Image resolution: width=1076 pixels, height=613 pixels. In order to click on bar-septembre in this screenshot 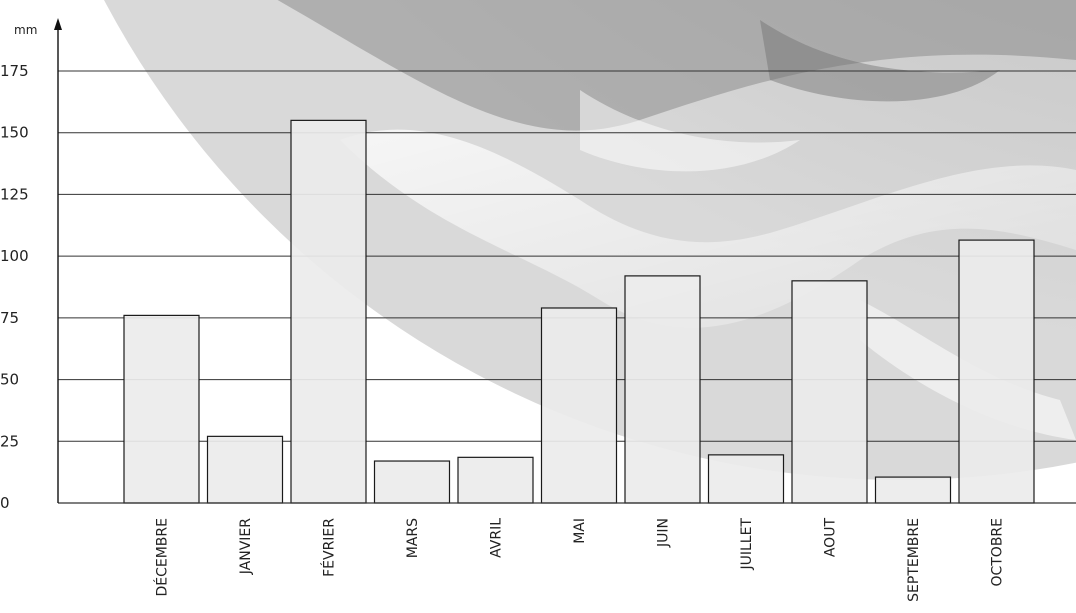, I will do `click(913, 490)`.